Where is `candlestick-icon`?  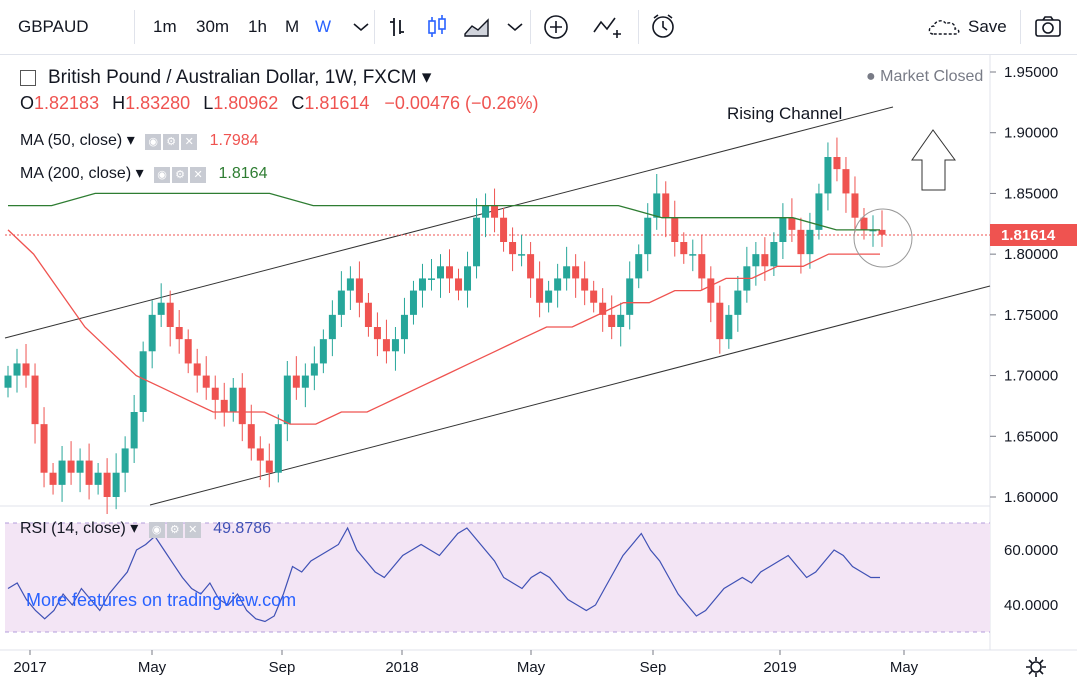 candlestick-icon is located at coordinates (437, 27).